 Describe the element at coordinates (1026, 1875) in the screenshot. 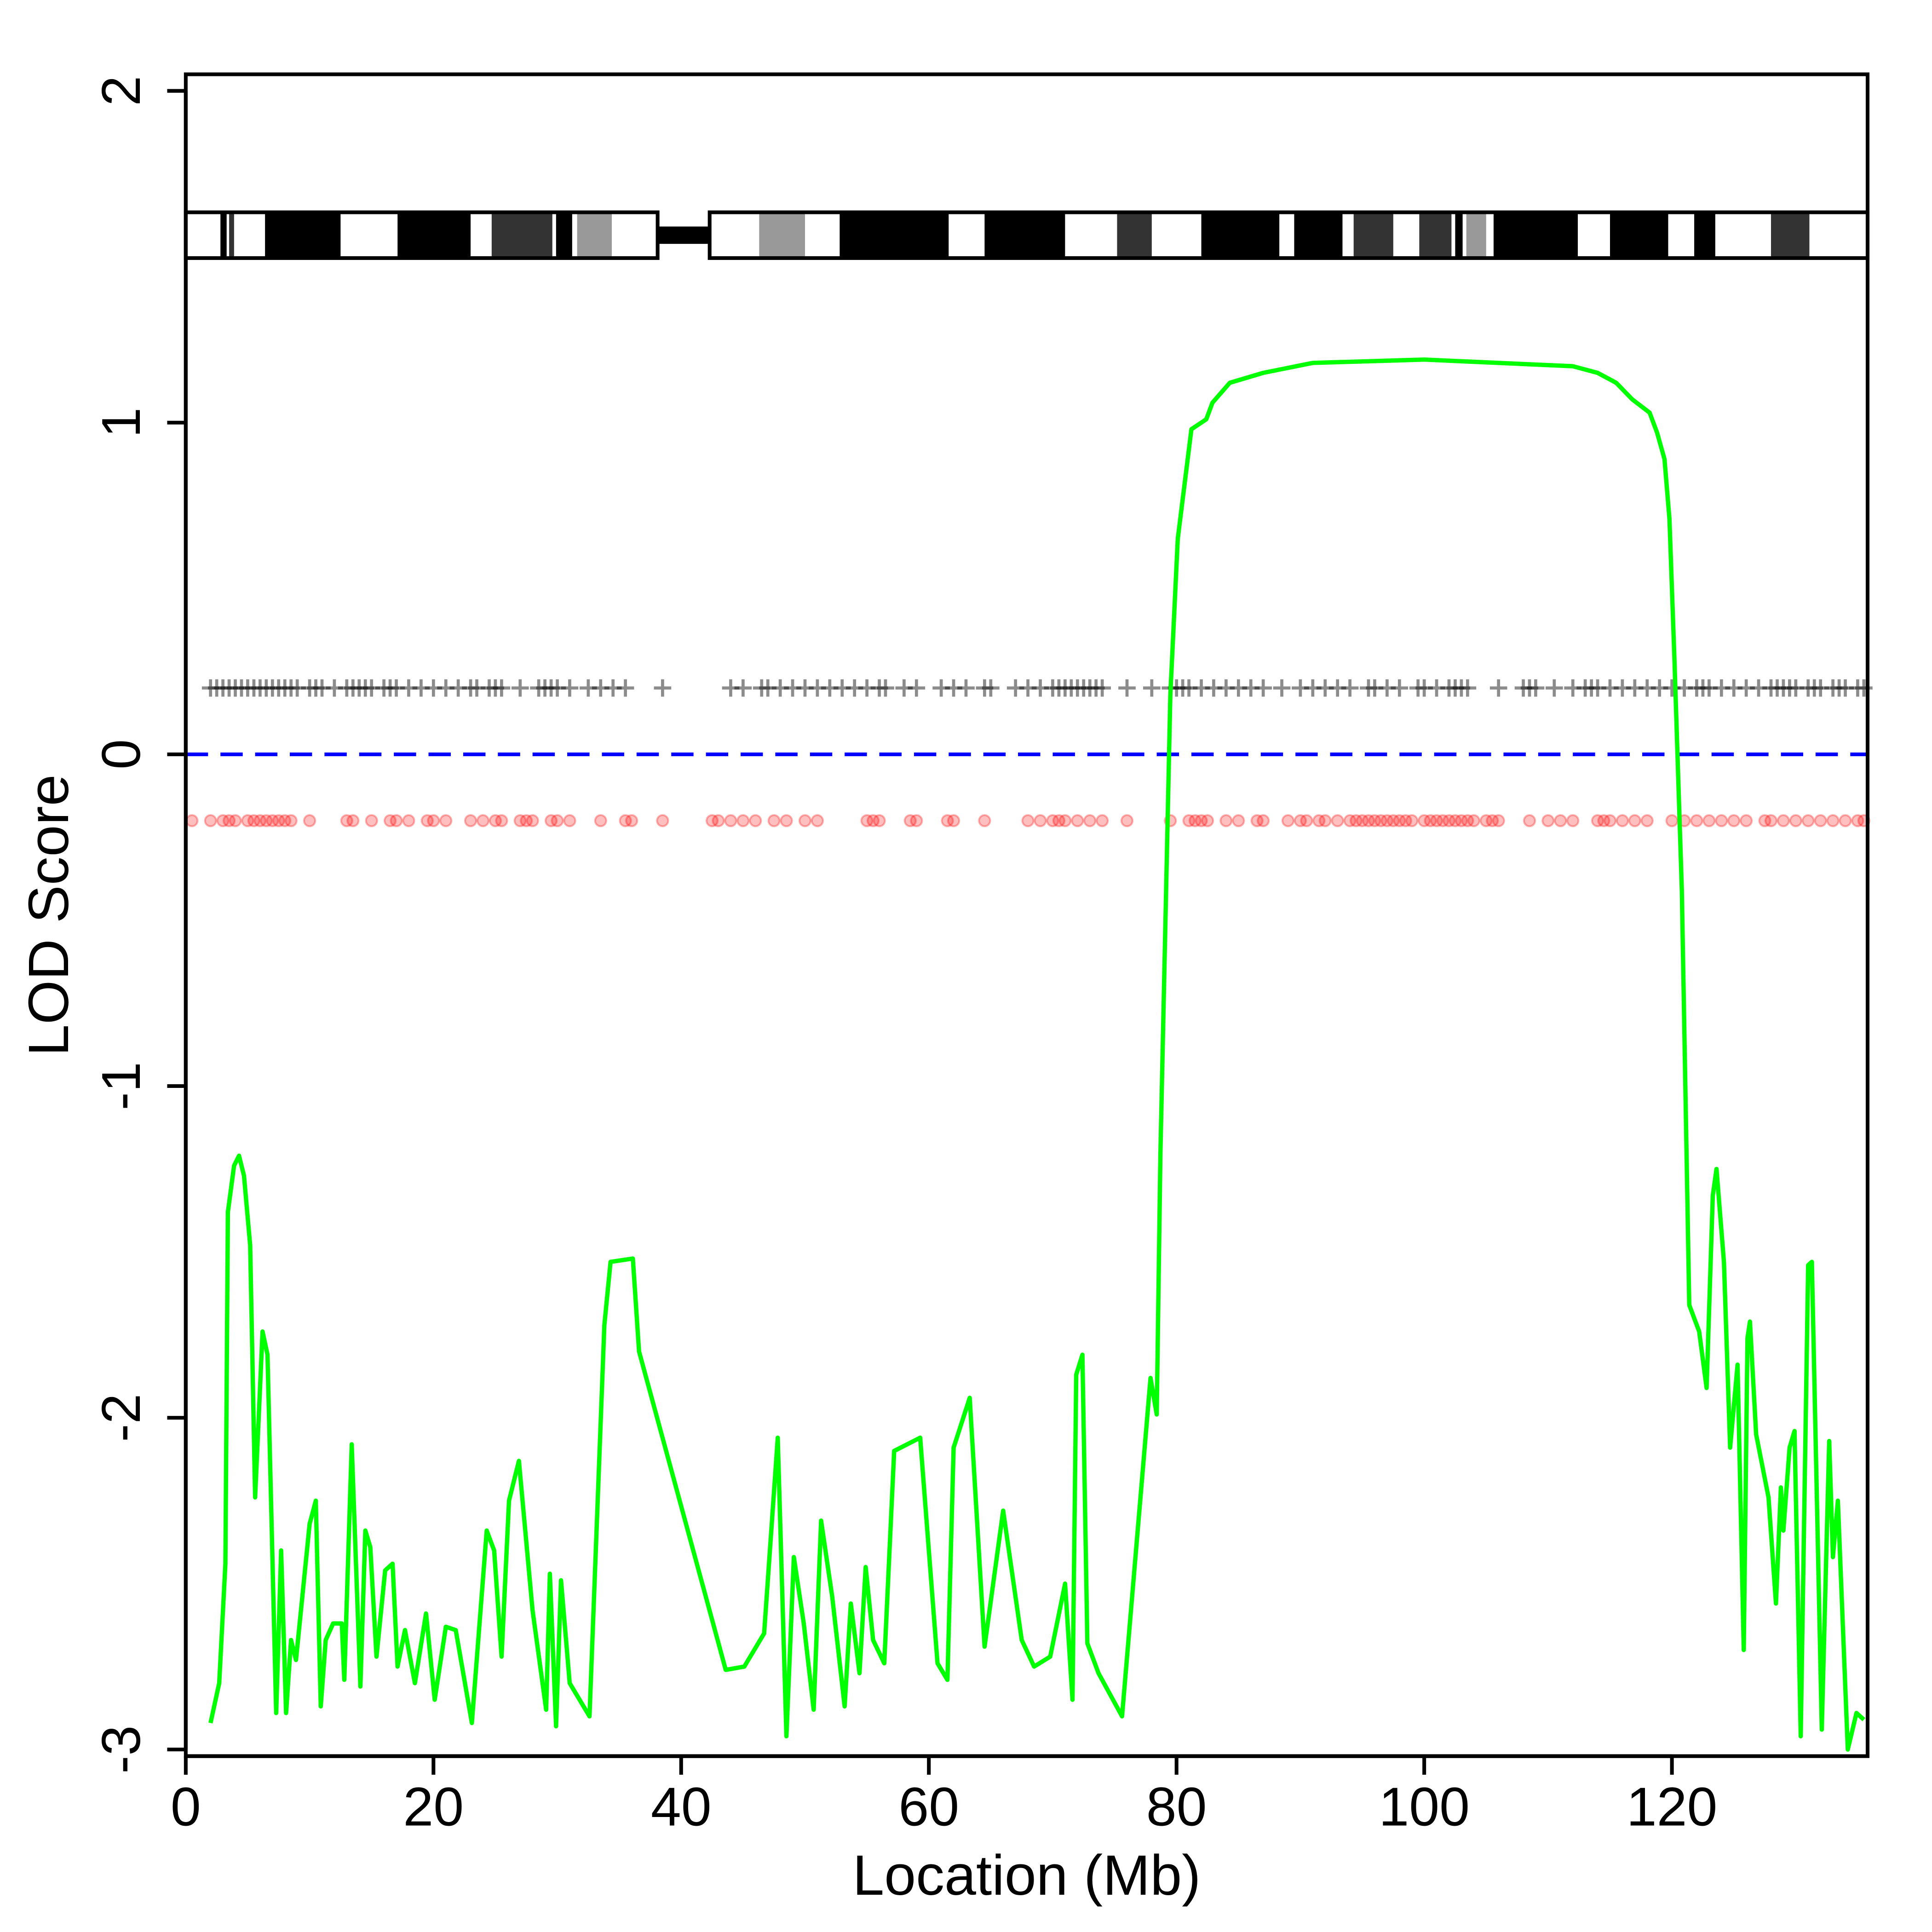

I see `x-axis-label: Location (Mb)` at that location.